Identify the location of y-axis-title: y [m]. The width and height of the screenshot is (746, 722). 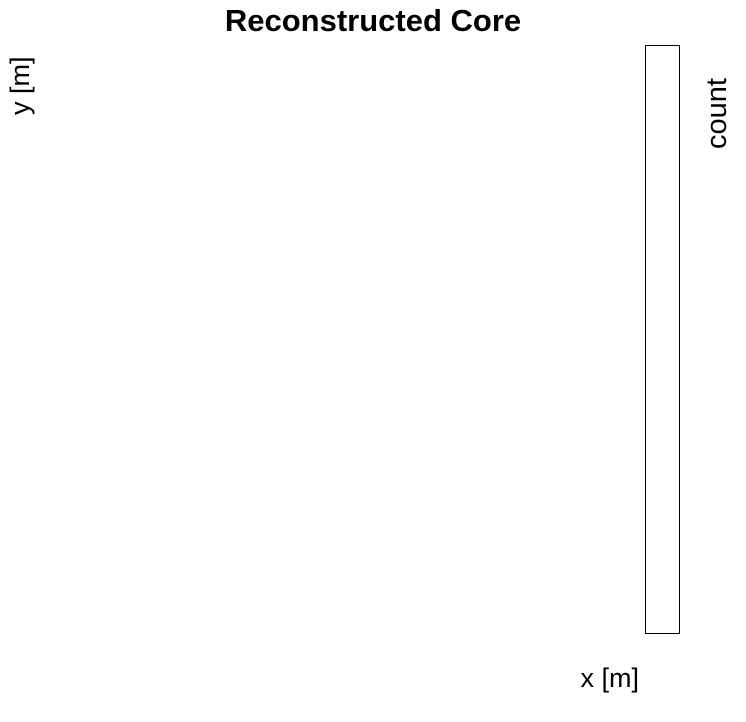
(20, 86).